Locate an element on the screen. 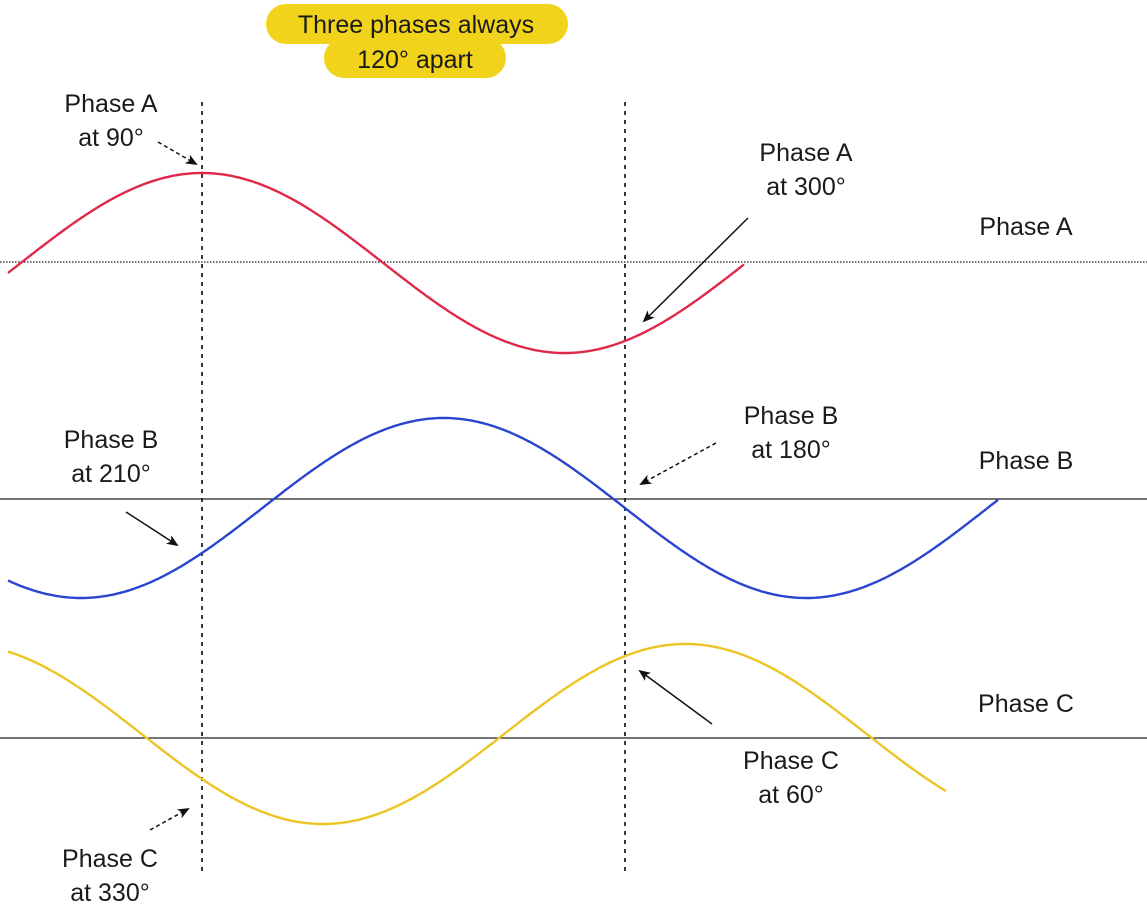 Image resolution: width=1147 pixels, height=916 pixels. annotation-phase-c-330: Phase C at 330° is located at coordinates (126, 857).